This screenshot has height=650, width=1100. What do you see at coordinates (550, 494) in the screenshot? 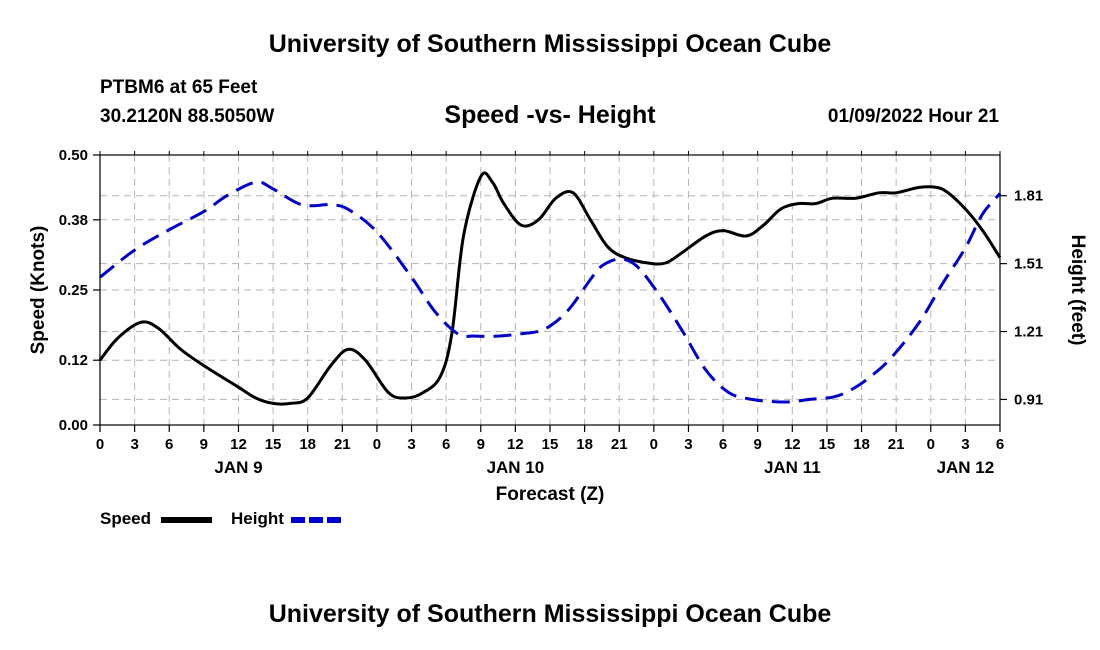
I see `x-axis-title: Forecast (Z)` at bounding box center [550, 494].